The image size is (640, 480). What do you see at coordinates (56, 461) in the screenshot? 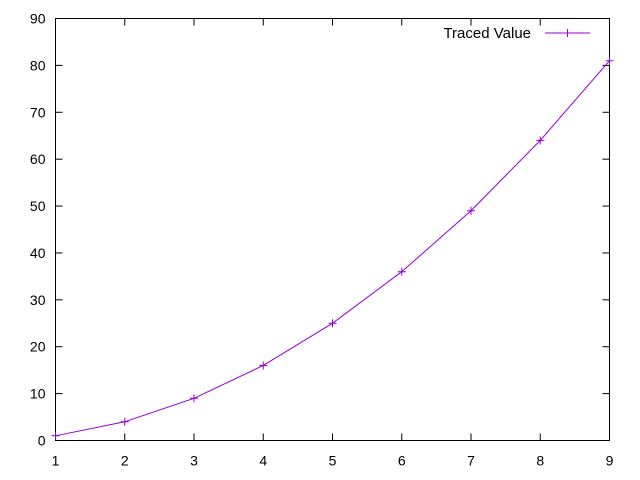
I see `x-tick-label: 1` at bounding box center [56, 461].